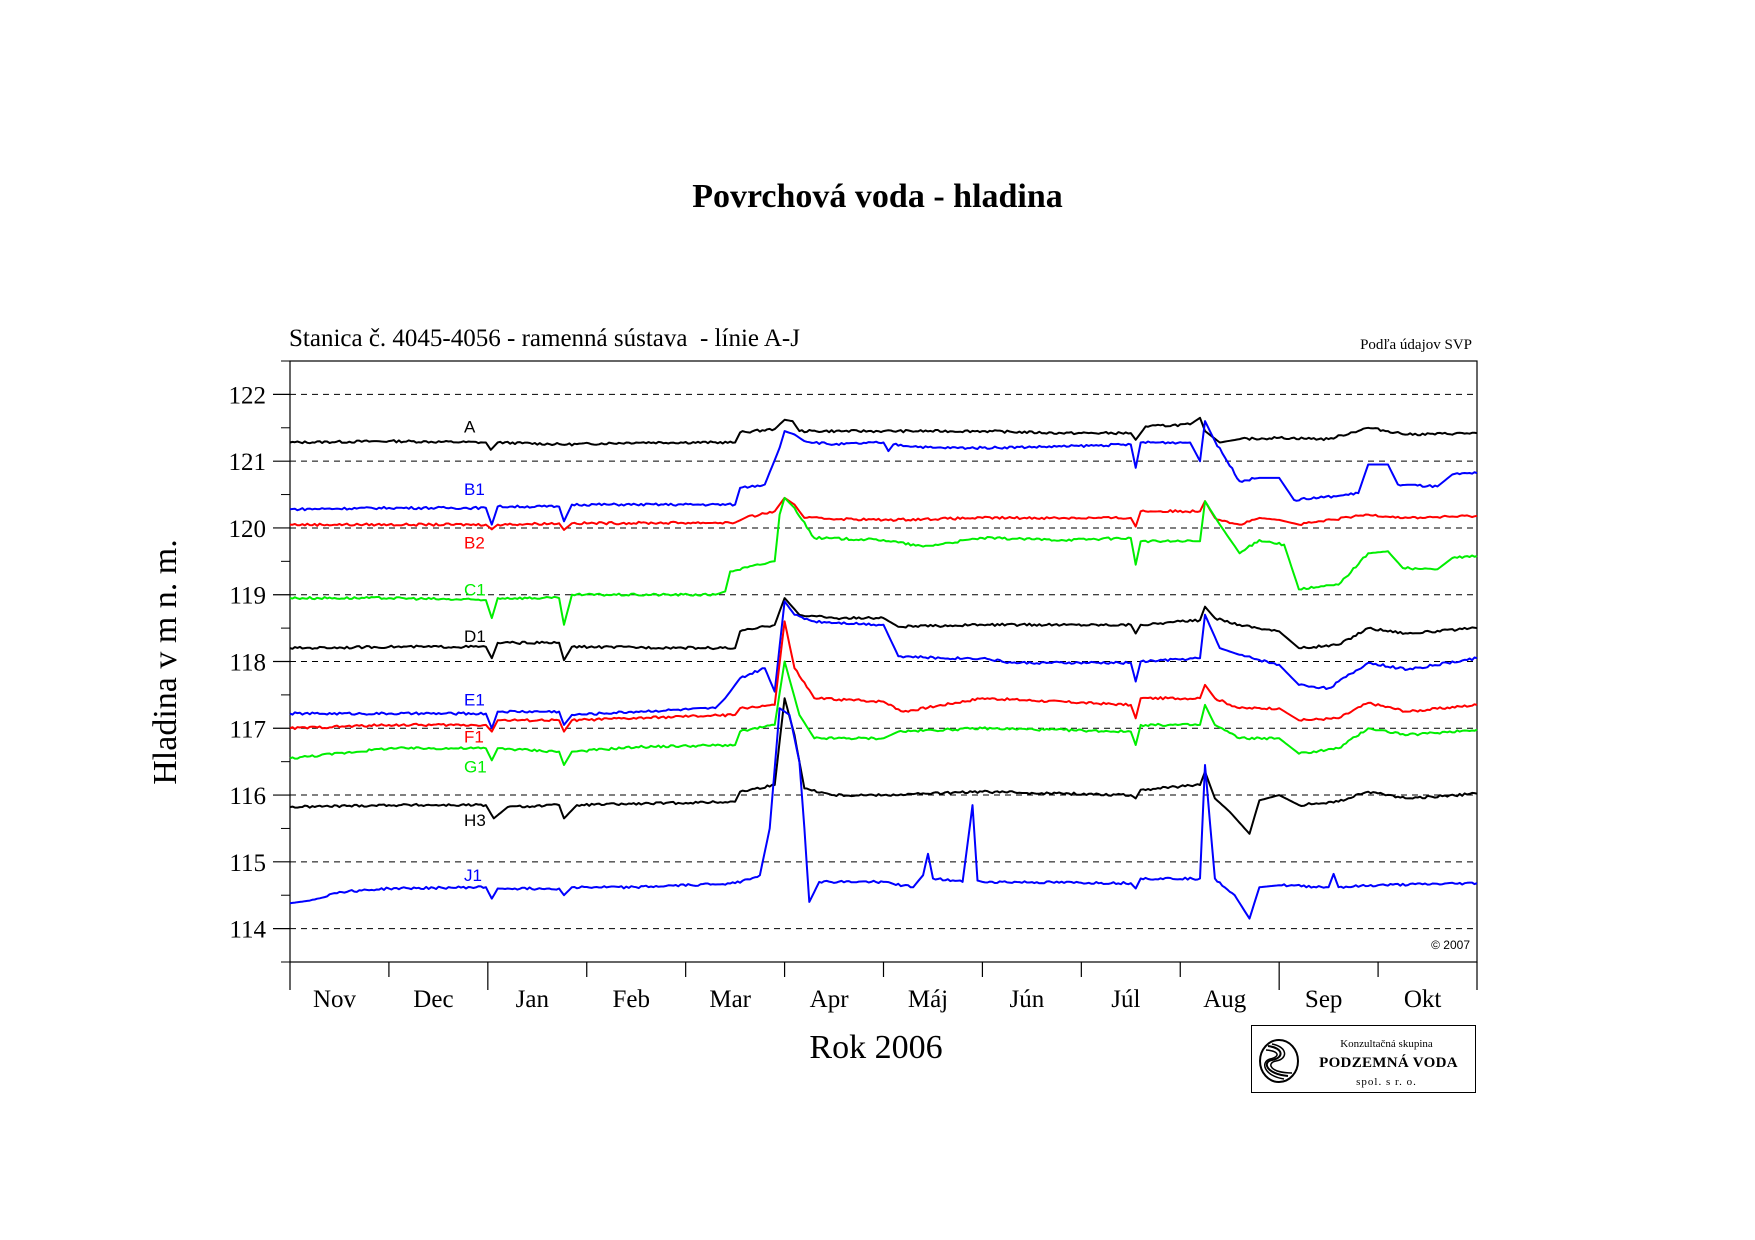 The height and width of the screenshot is (1240, 1755). Describe the element at coordinates (248, 529) in the screenshot. I see `y-tick-label: 120` at that location.